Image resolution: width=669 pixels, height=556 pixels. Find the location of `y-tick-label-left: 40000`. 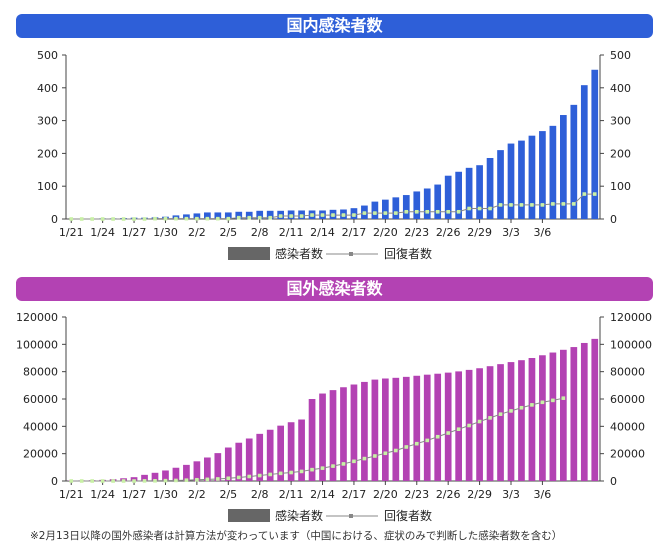

y-tick-label-left: 40000 is located at coordinates (40, 426).